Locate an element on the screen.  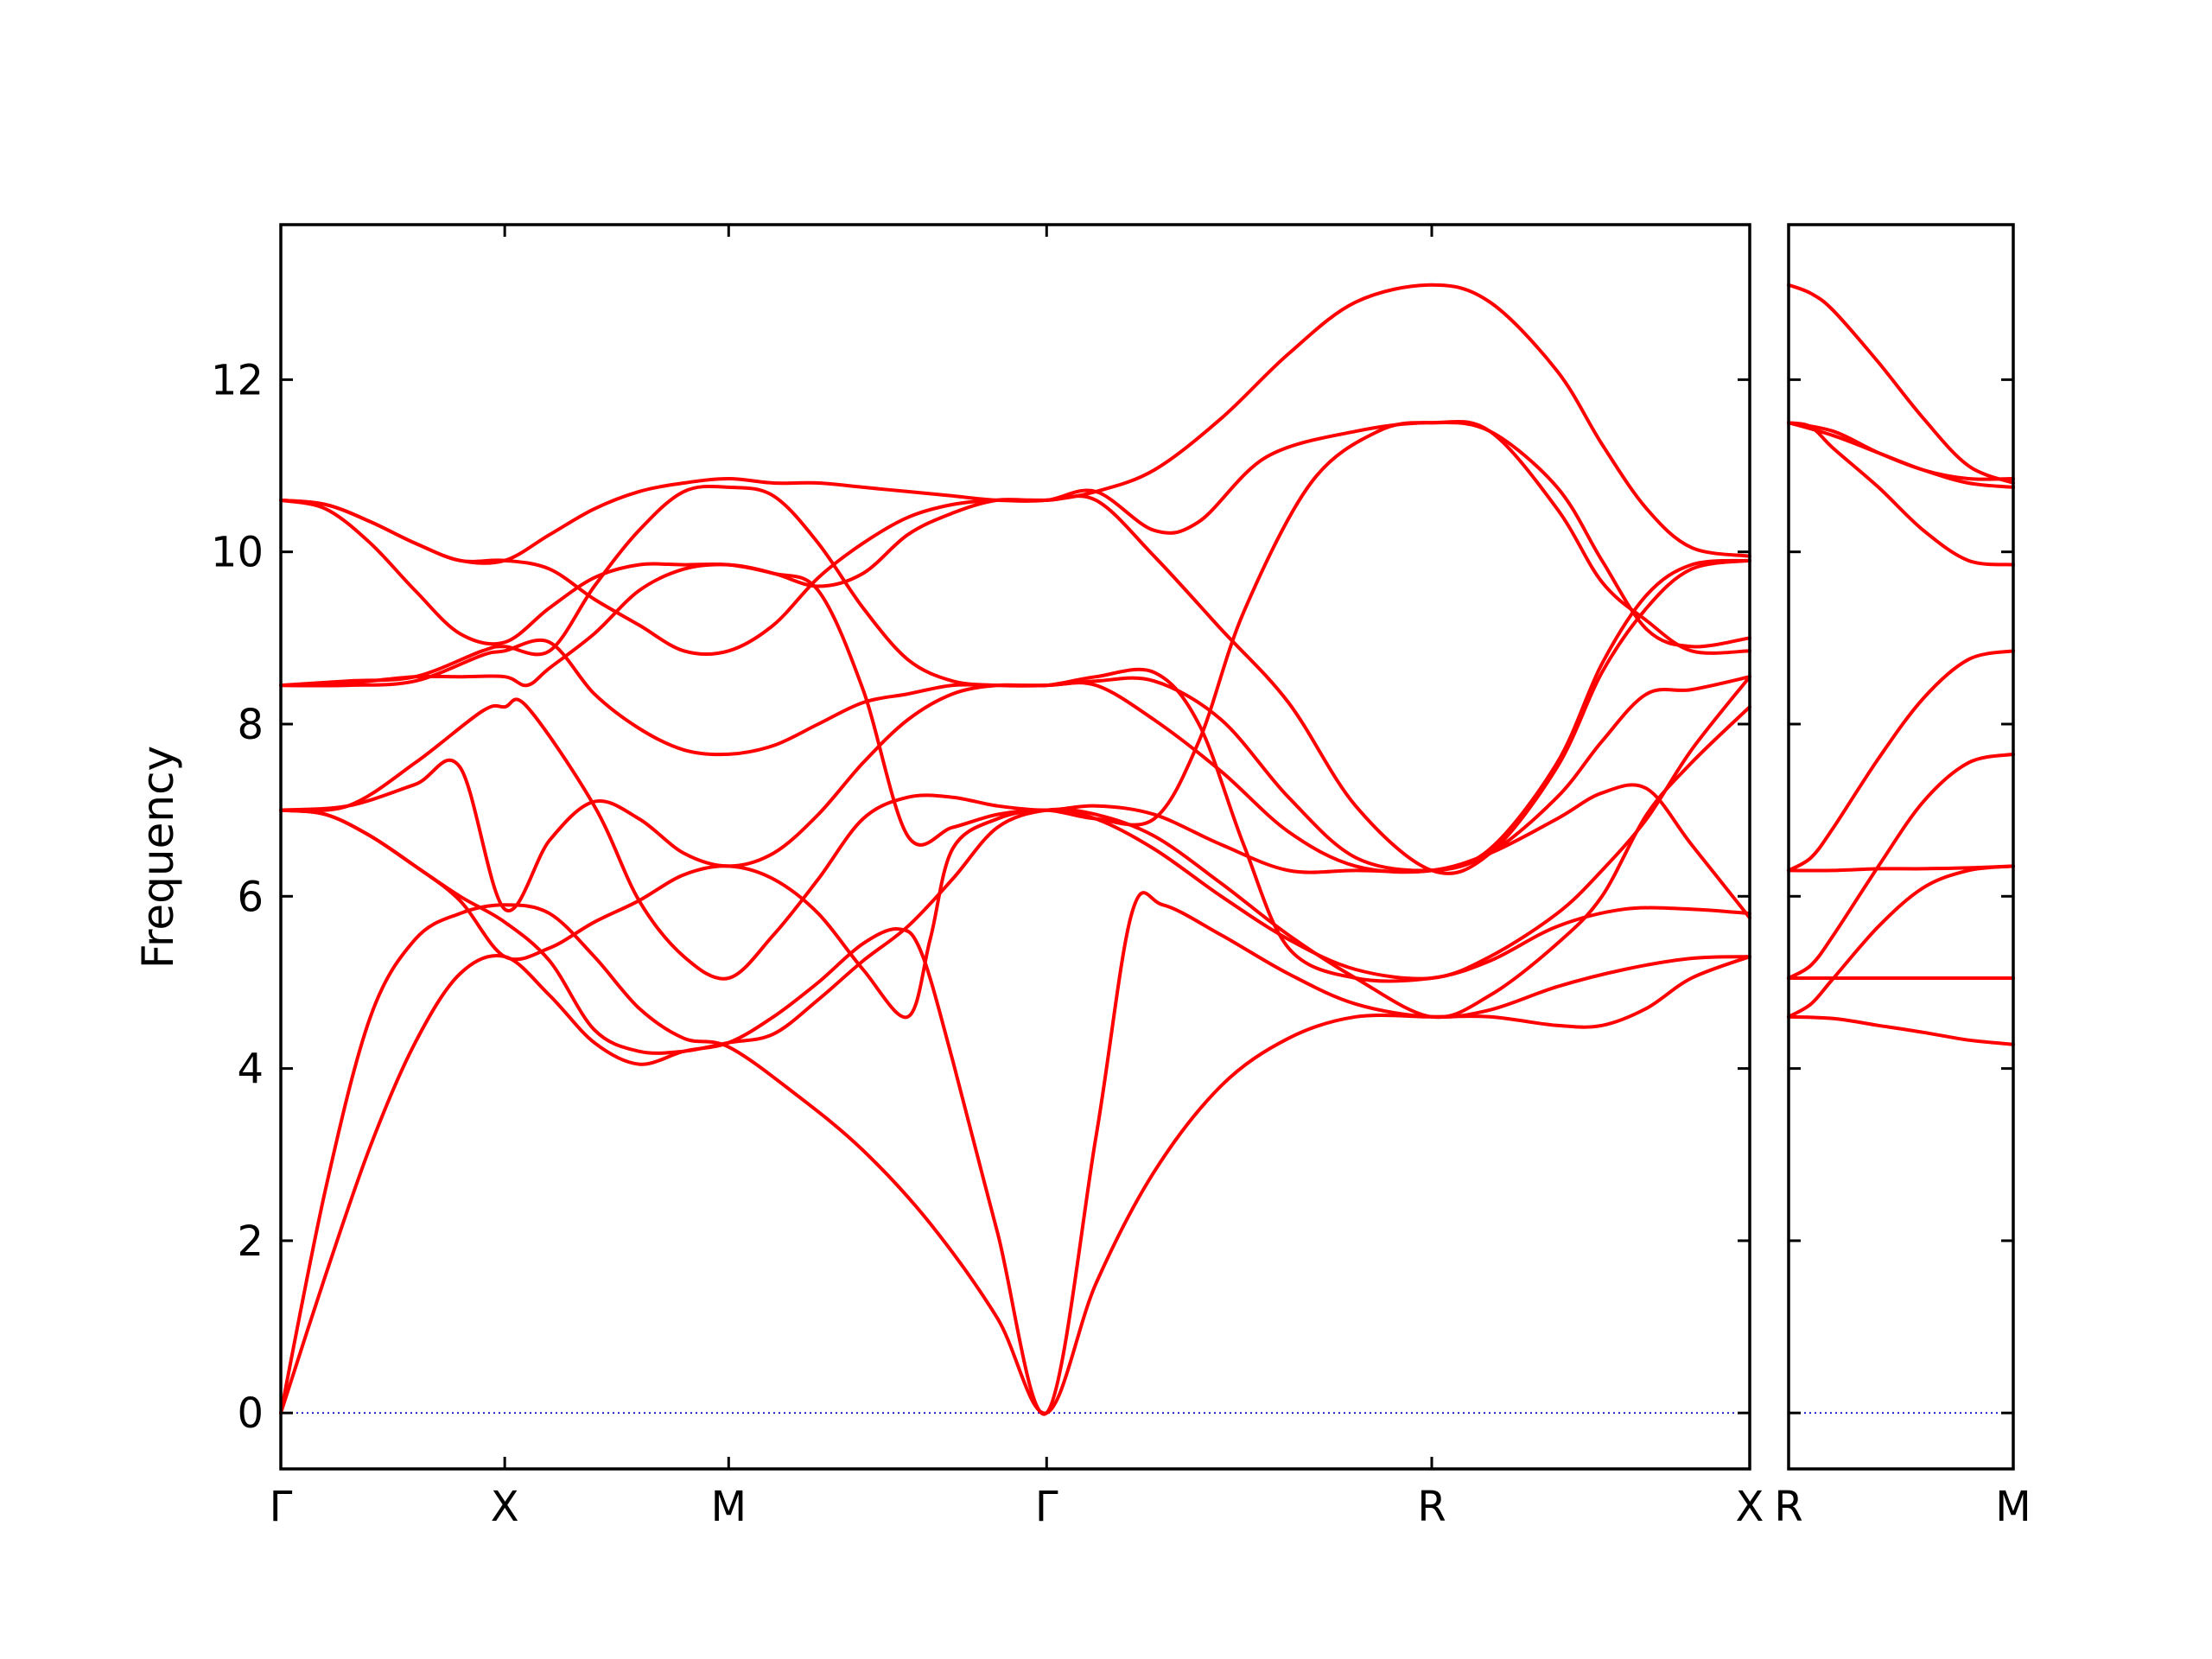
x-tick-label-main-6: X is located at coordinates (1750, 1507).